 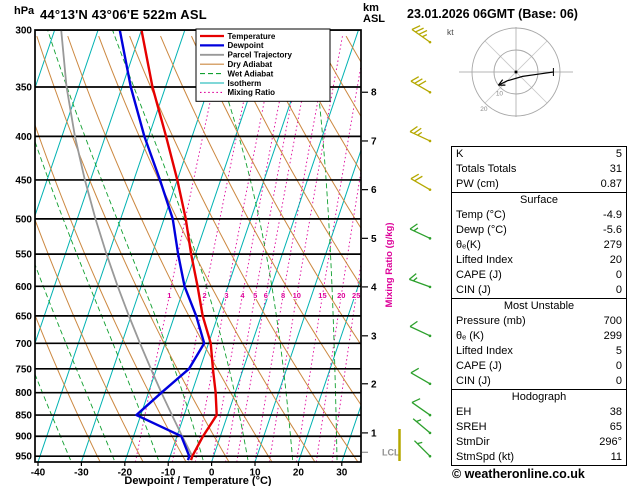 What do you see at coordinates (473, 442) in the screenshot?
I see `stat-label: StmDir` at bounding box center [473, 442].